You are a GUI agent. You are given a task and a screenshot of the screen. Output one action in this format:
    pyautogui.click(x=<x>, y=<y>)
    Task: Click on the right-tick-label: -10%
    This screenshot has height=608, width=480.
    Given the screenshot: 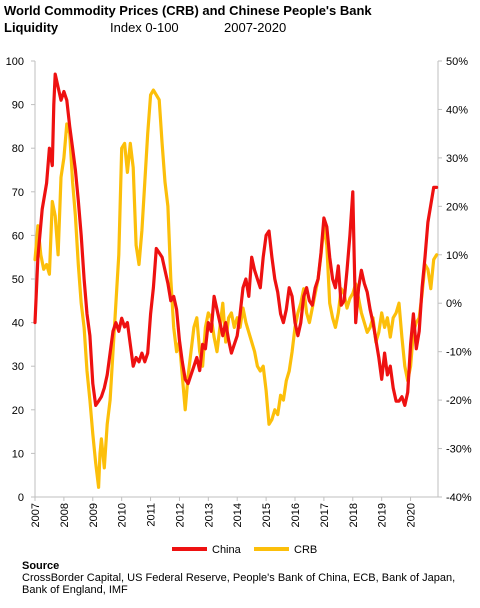 What is the action you would take?
    pyautogui.click(x=459, y=353)
    